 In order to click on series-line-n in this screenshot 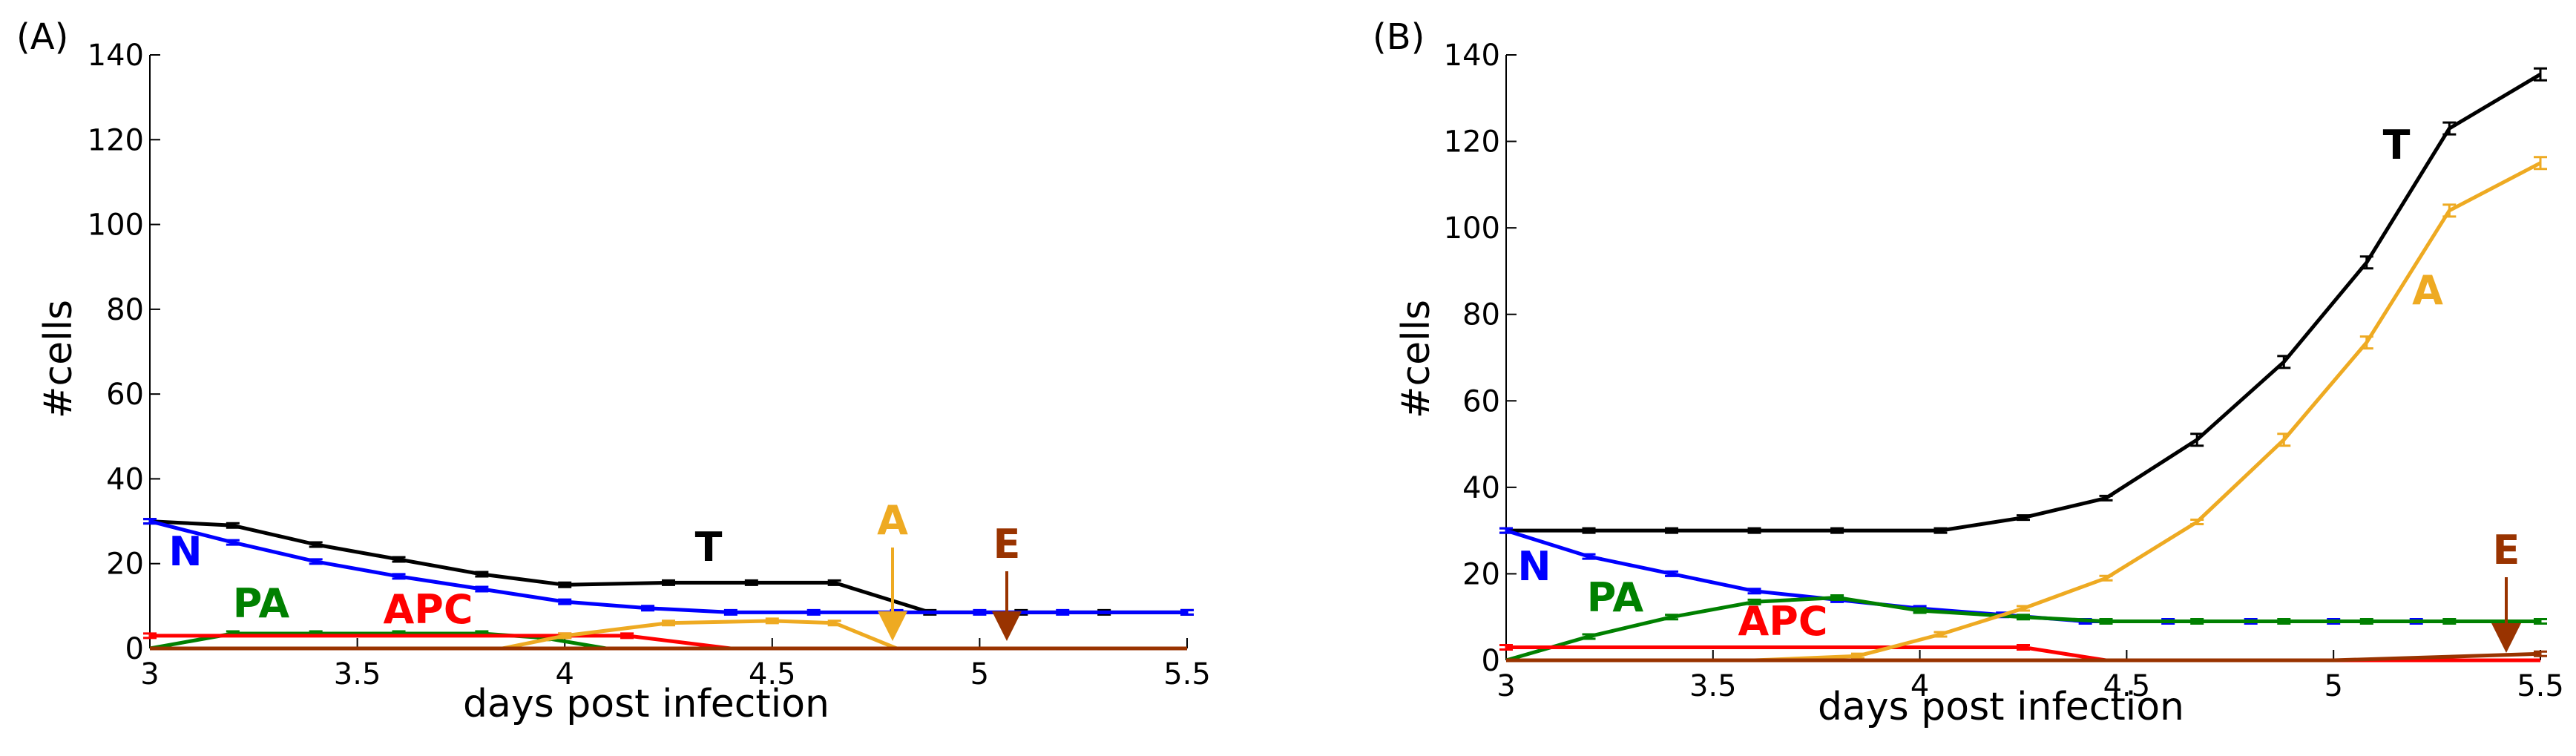, I will do `click(668, 566)`.